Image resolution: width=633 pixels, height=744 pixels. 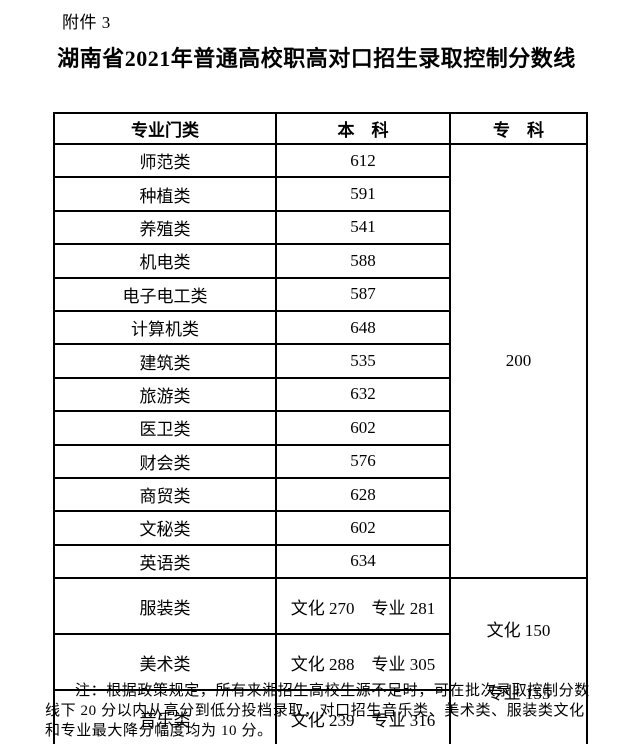 I want to click on category-cell: 建筑类, so click(x=165, y=361).